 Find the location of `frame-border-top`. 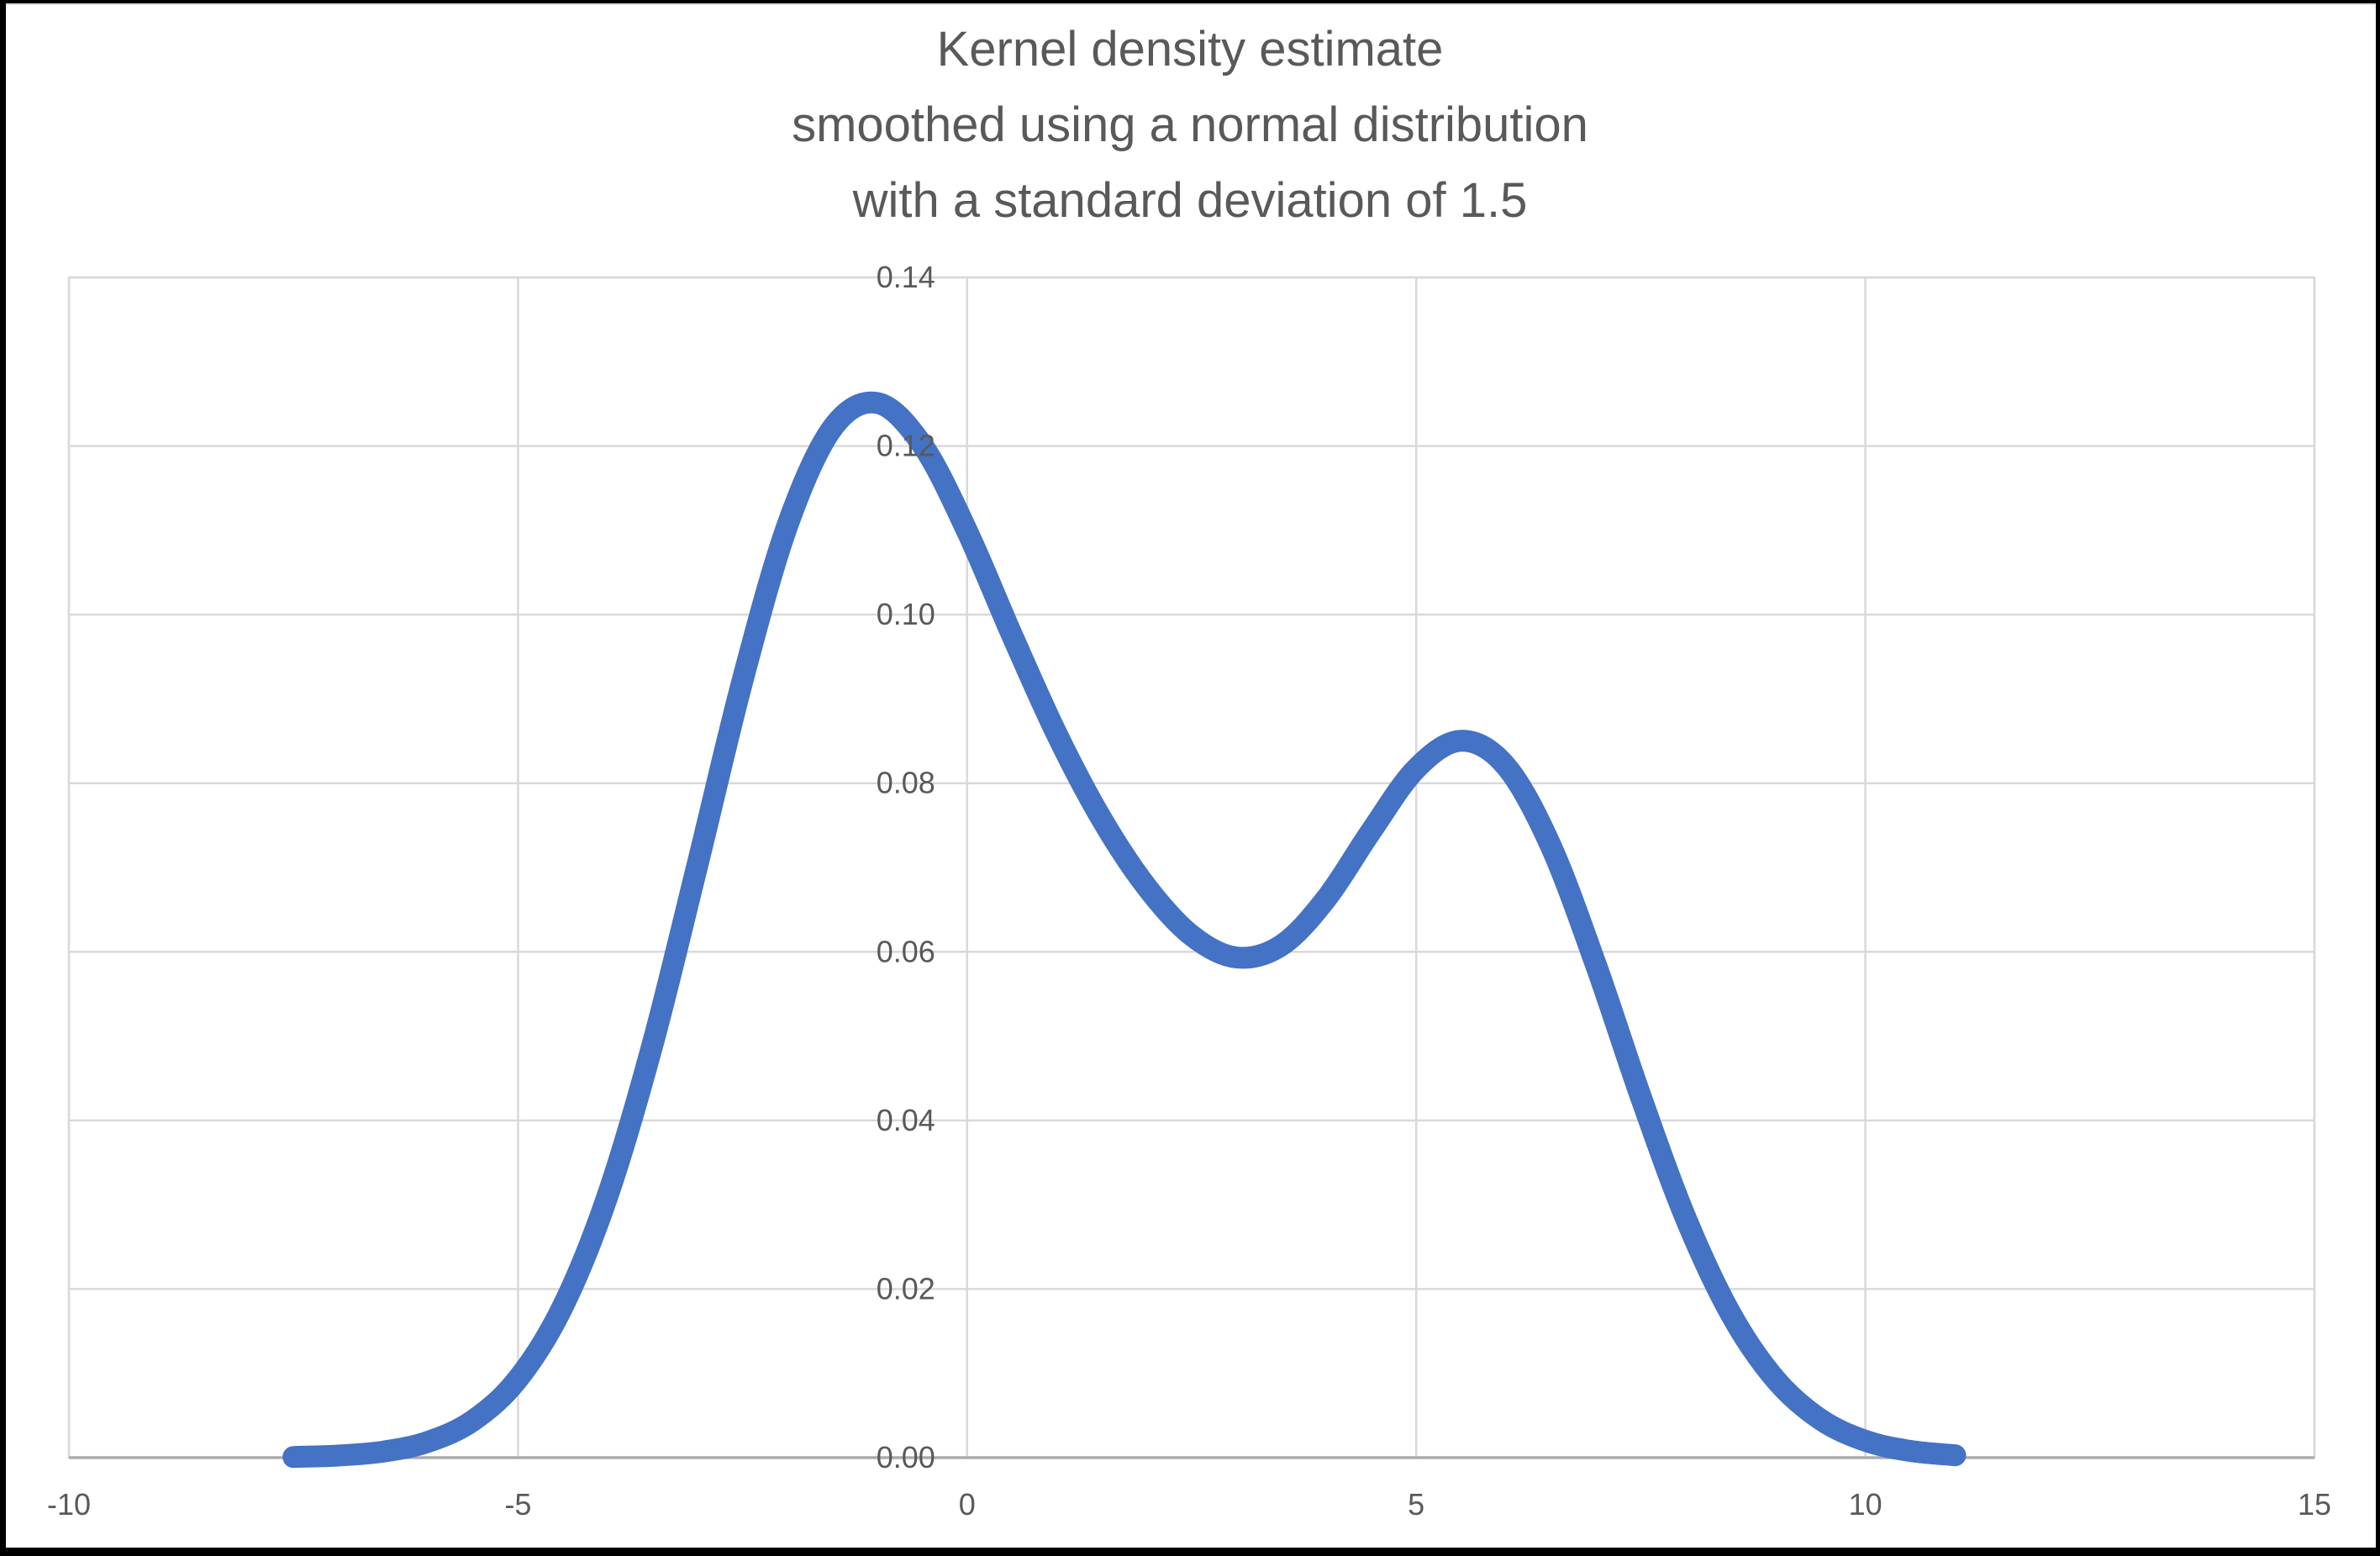

frame-border-top is located at coordinates (1190, 1).